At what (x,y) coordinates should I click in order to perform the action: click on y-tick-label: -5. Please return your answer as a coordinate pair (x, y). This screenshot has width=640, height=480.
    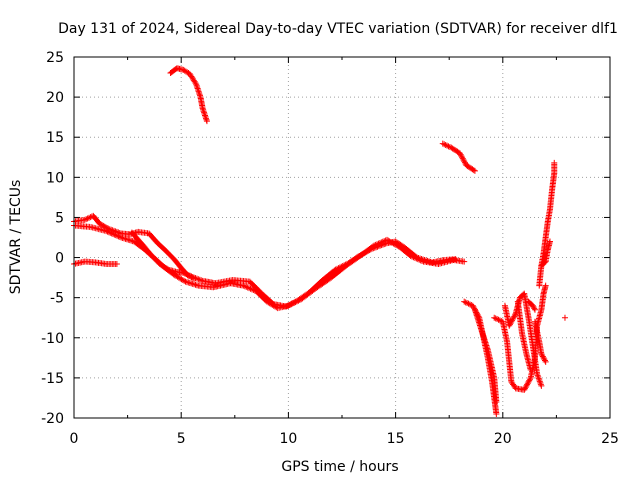
    Looking at the image, I should click on (57, 299).